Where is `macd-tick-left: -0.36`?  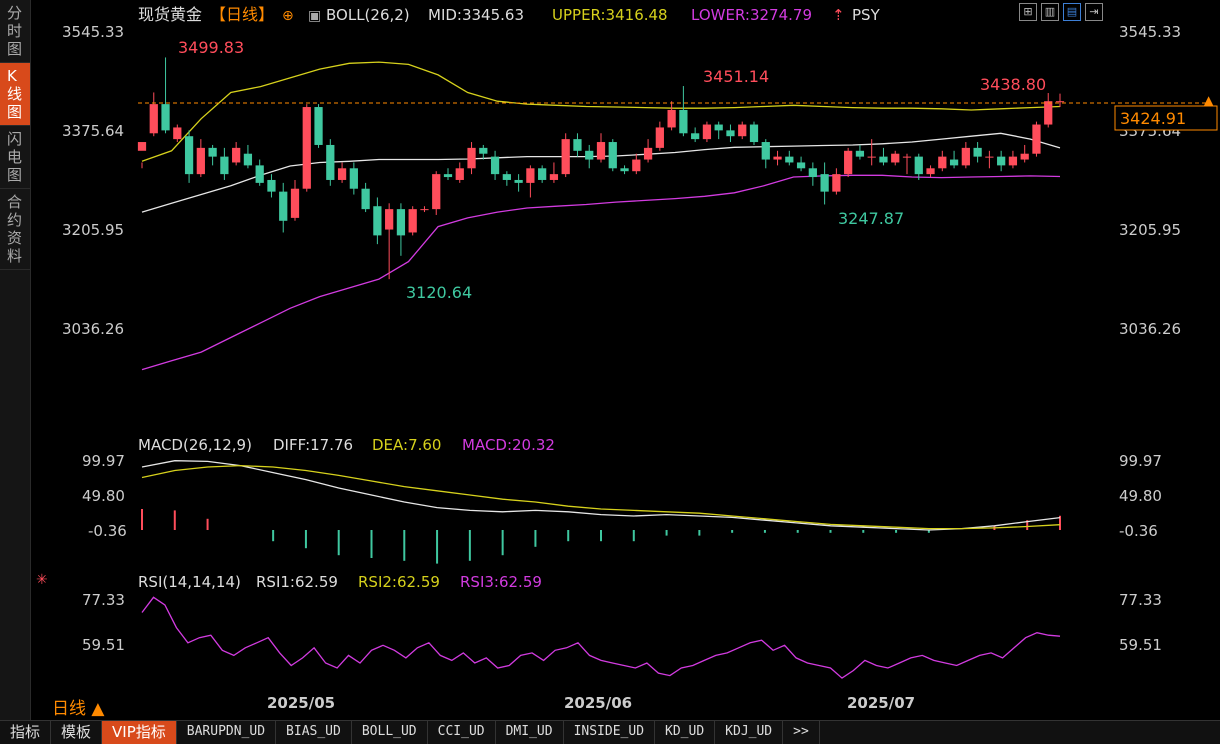 macd-tick-left: -0.36 is located at coordinates (107, 531).